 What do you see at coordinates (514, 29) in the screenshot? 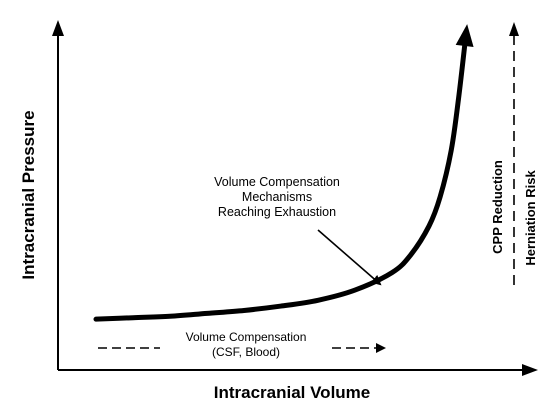
I see `right-arrow-icon` at bounding box center [514, 29].